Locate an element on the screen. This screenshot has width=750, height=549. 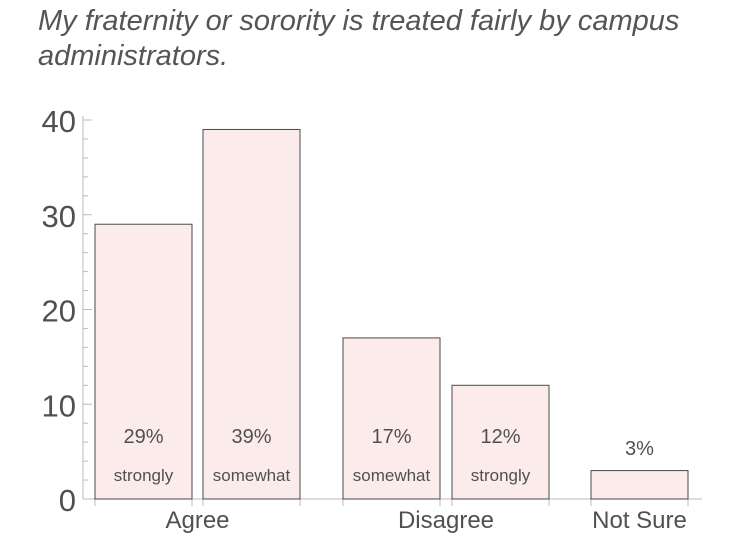
category-labels: Agree Disagree Not Sure is located at coordinates (425, 520).